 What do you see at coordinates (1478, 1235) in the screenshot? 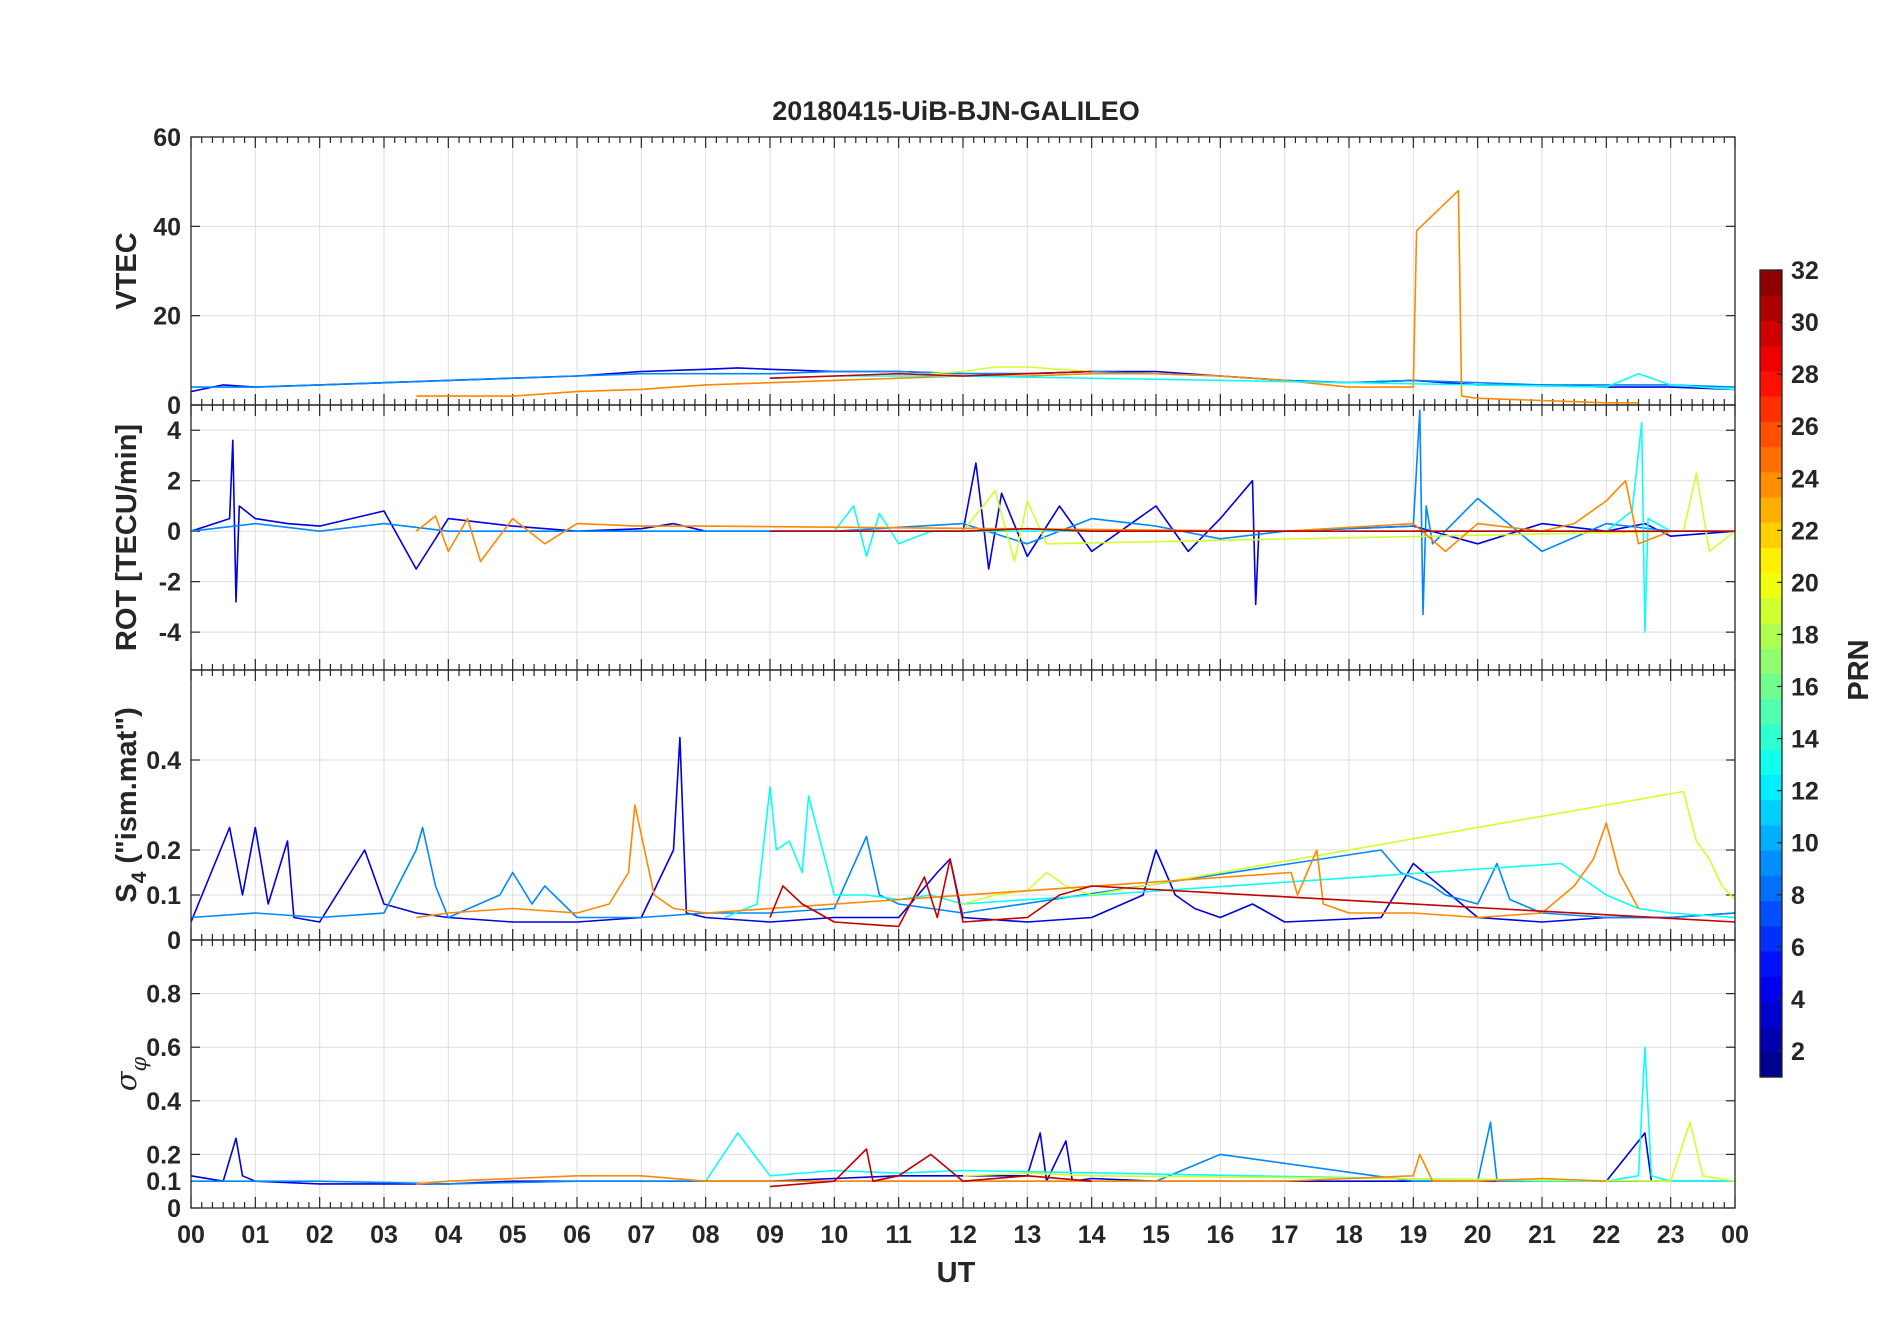
I see `x-tick-label: 20` at bounding box center [1478, 1235].